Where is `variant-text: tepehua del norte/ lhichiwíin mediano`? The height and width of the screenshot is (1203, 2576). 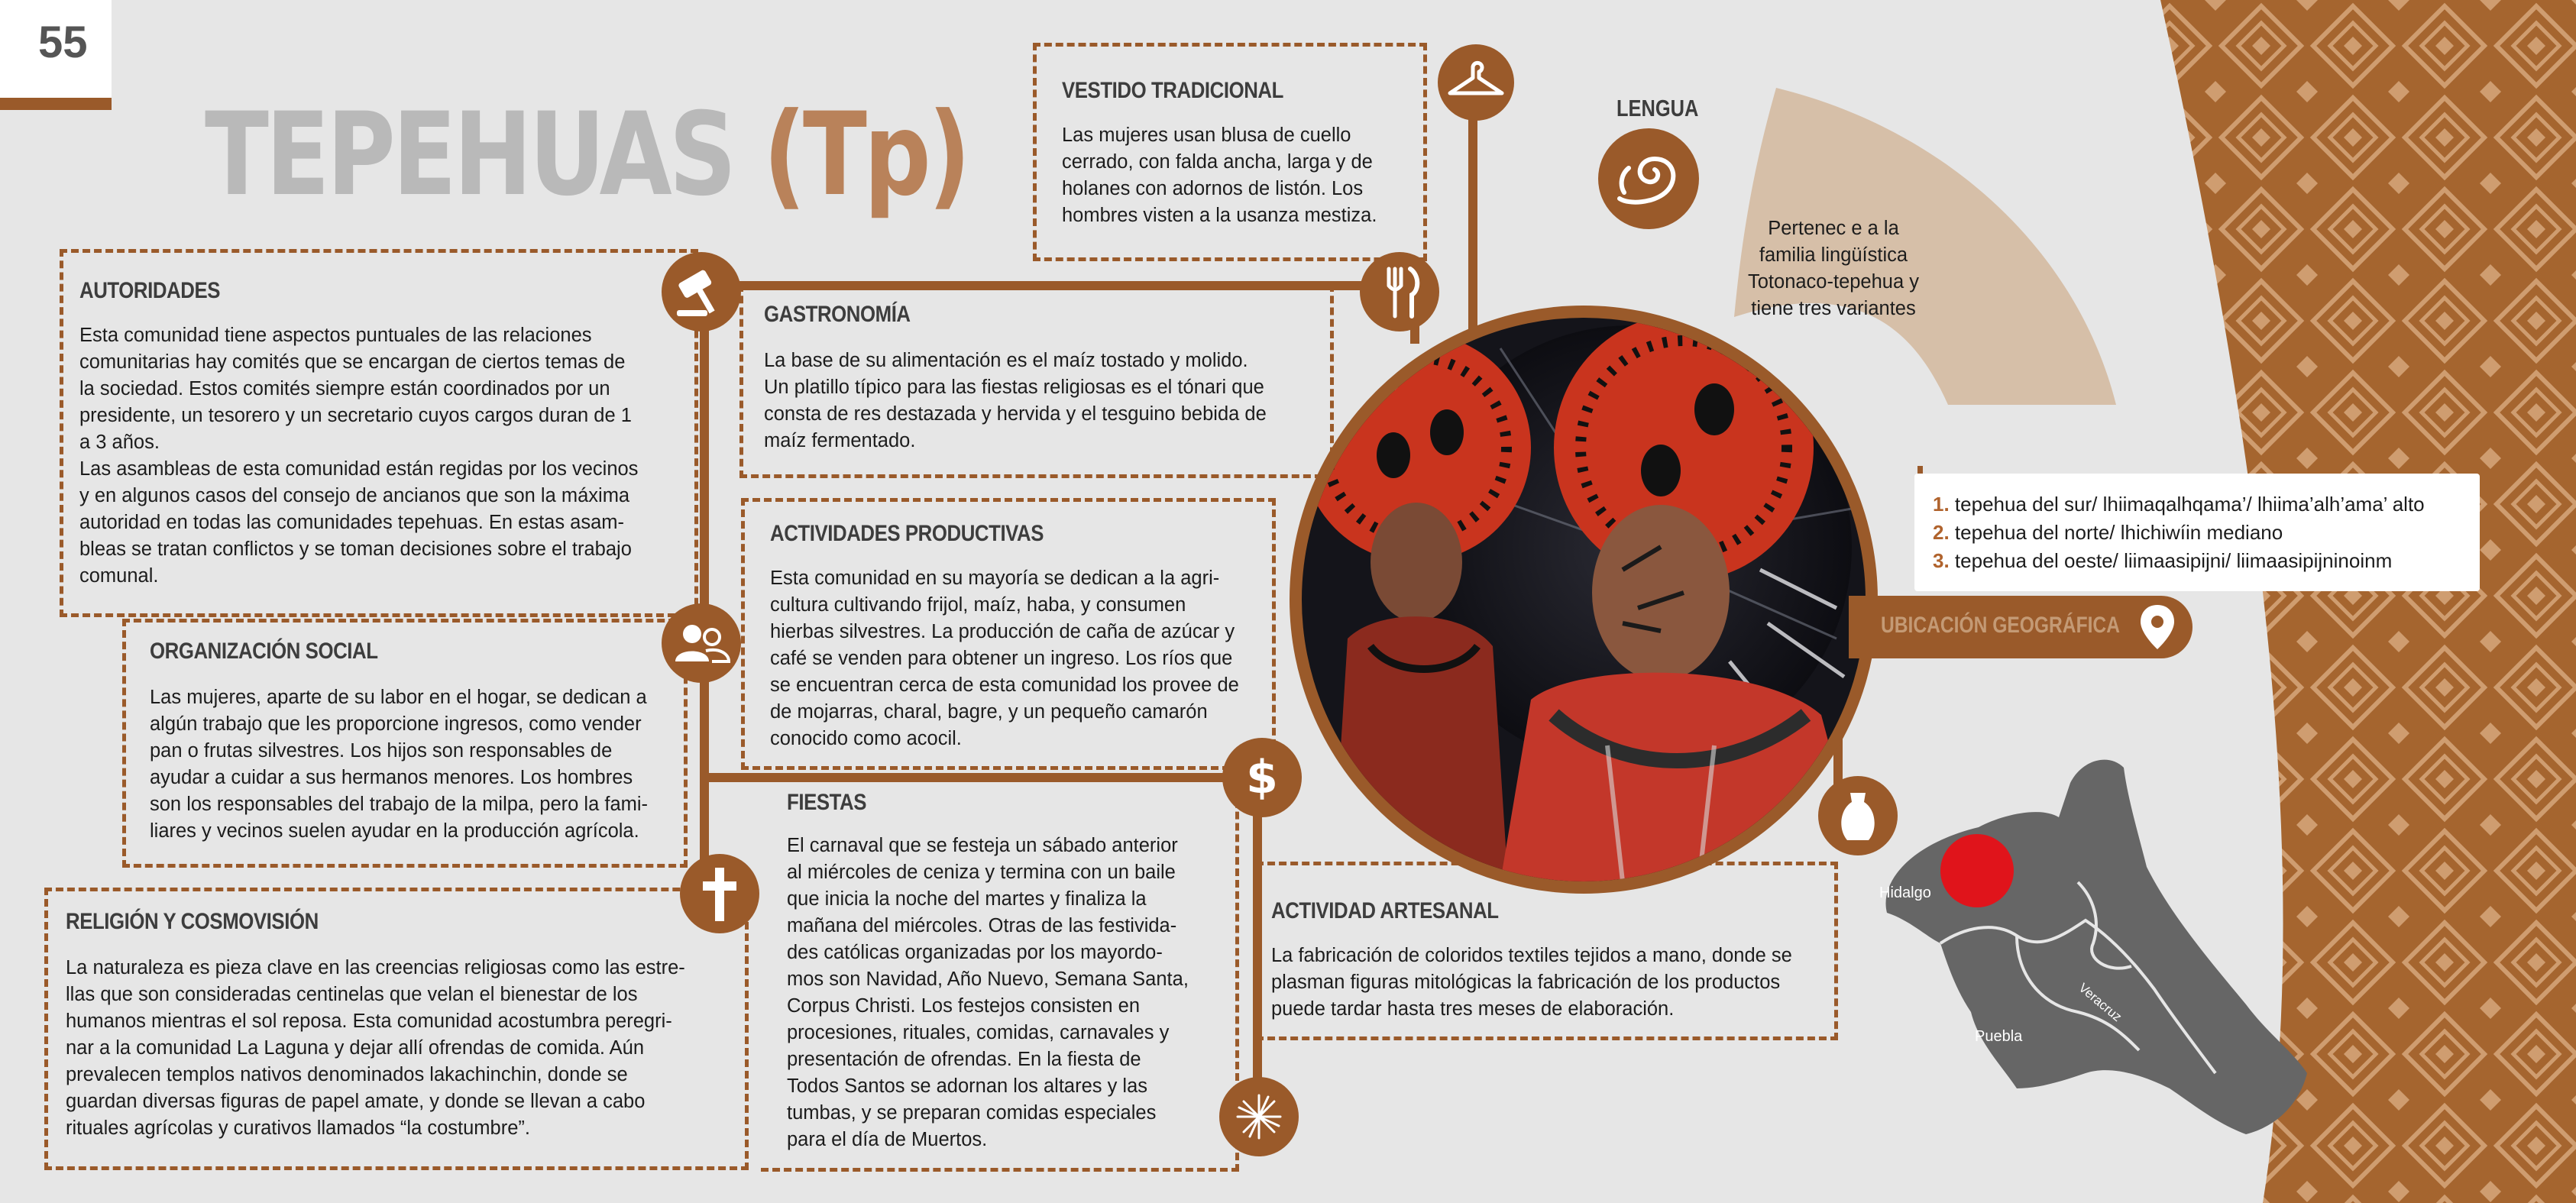 variant-text: tepehua del norte/ lhichiwíin mediano is located at coordinates (2118, 532).